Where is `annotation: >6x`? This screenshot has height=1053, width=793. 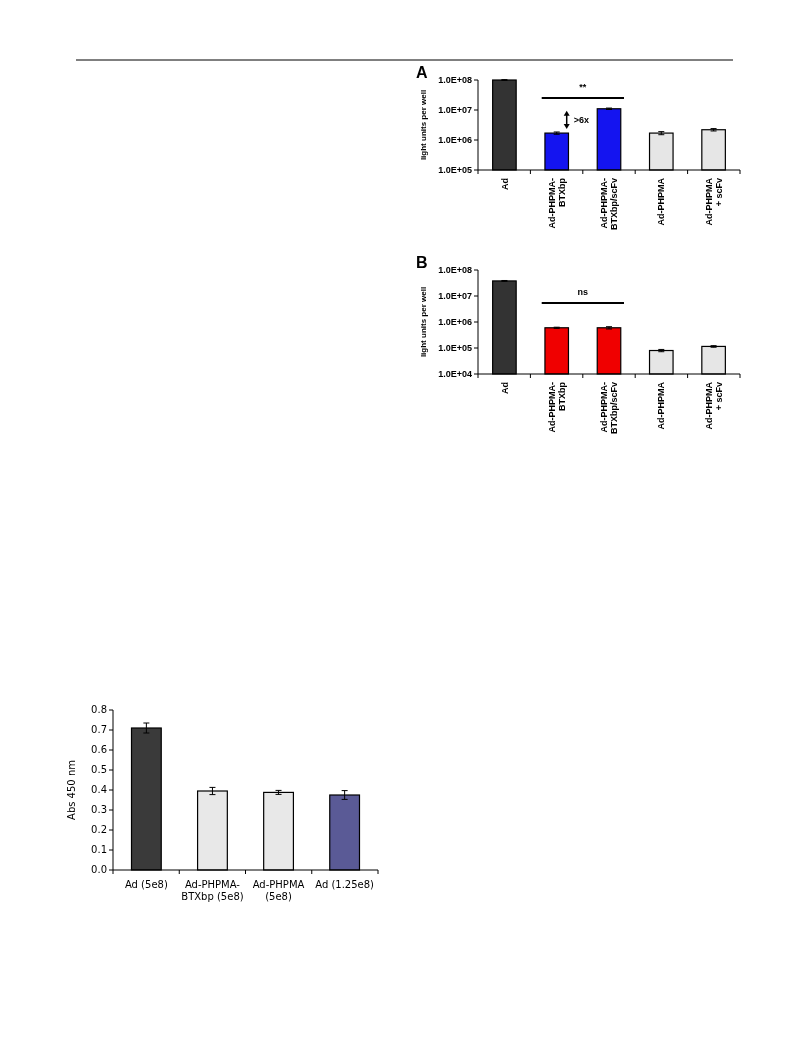
annotation: >6x is located at coordinates (581, 119).